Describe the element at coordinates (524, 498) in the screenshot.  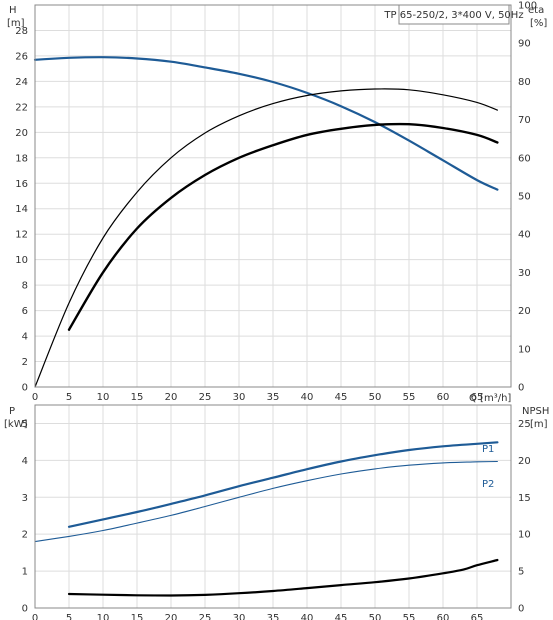
I see `y-right-tick-label: 15` at that location.